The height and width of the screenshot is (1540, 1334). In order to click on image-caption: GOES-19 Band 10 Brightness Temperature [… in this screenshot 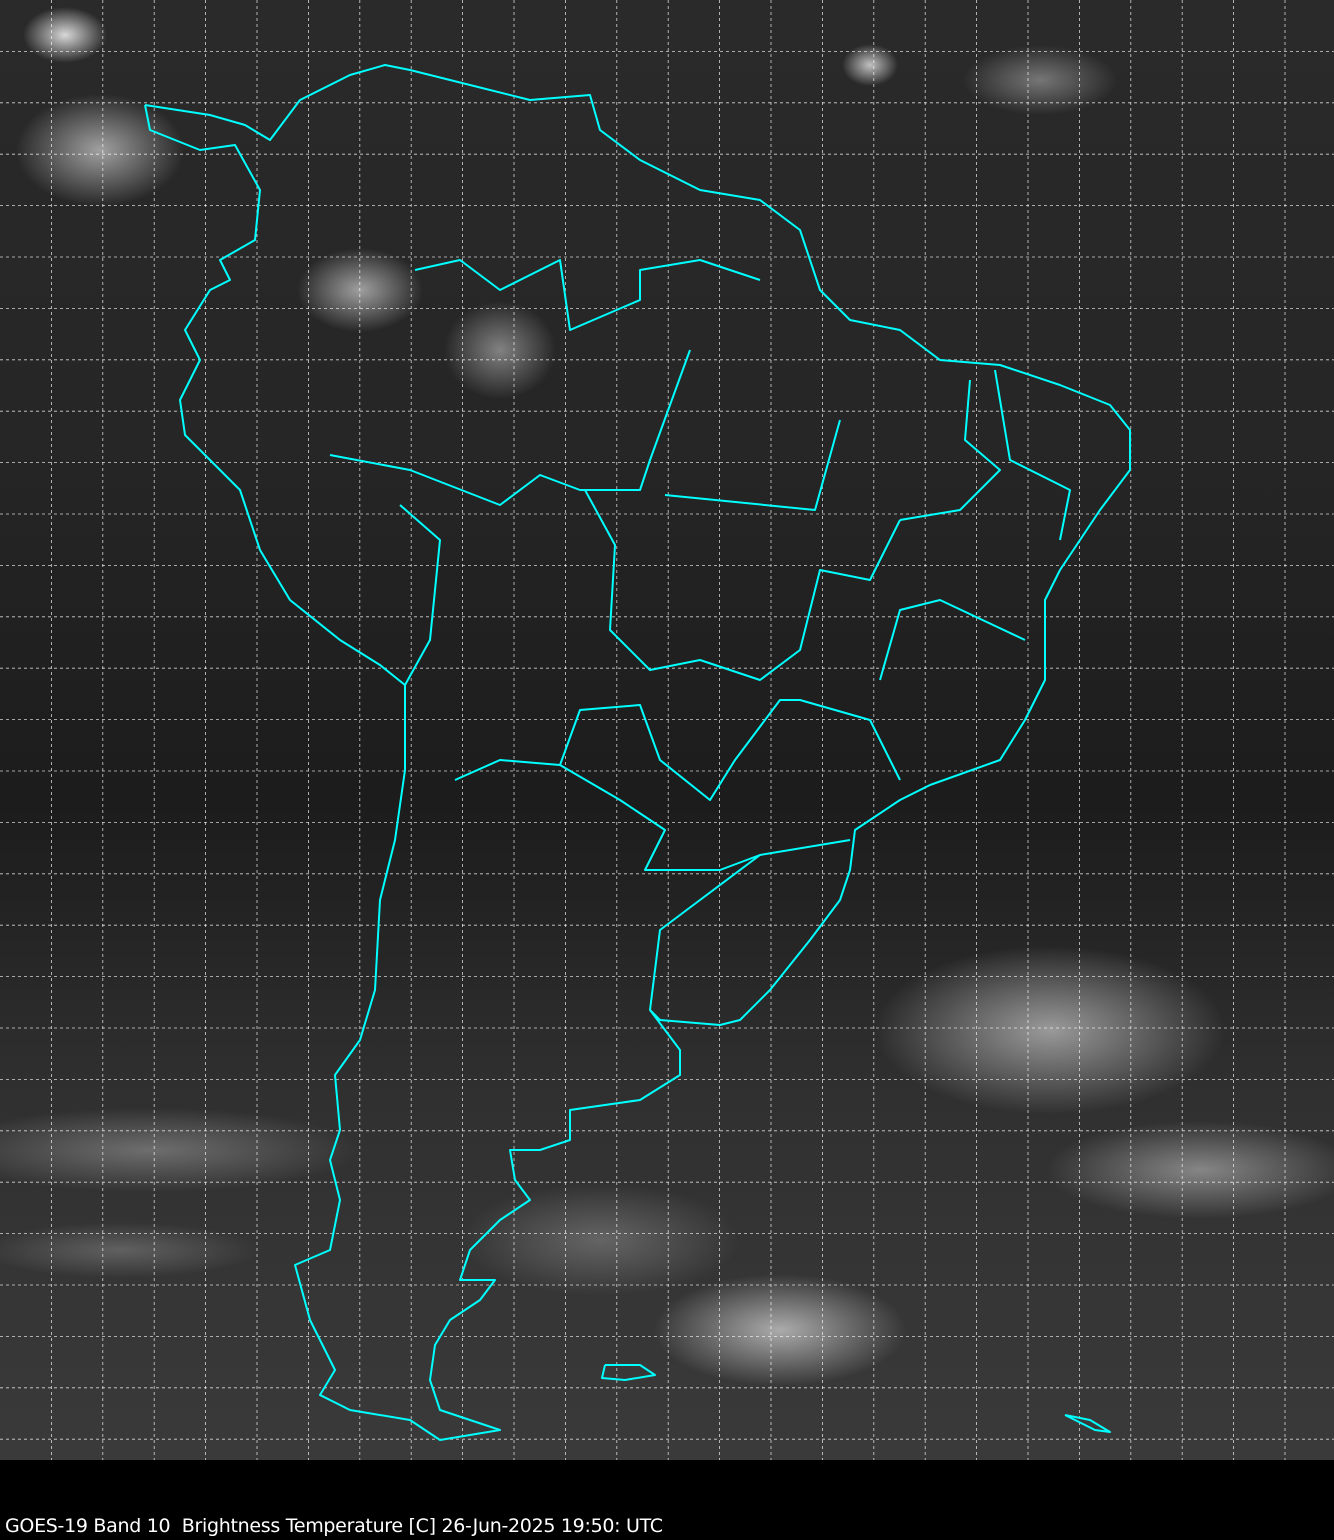, I will do `click(334, 1526)`.